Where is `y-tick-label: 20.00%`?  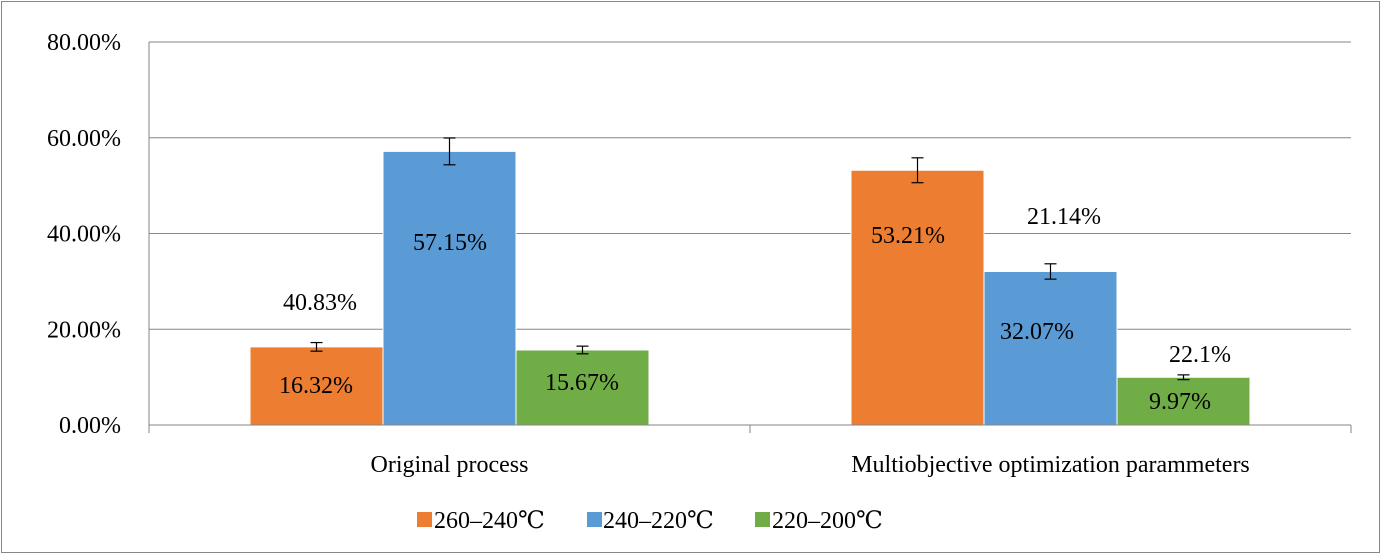
y-tick-label: 20.00% is located at coordinates (84, 330).